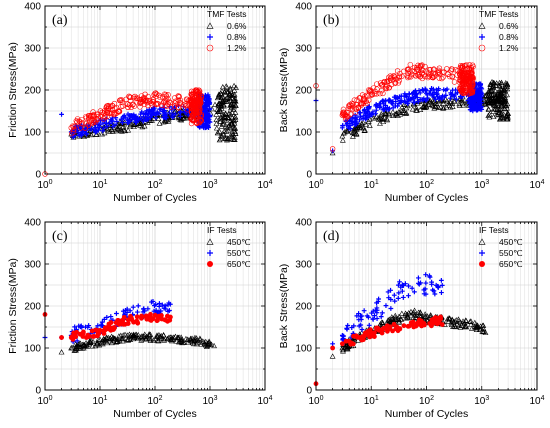 Image resolution: width=550 pixels, height=428 pixels. What do you see at coordinates (32, 91) in the screenshot?
I see `y-tick-label: 200` at bounding box center [32, 91].